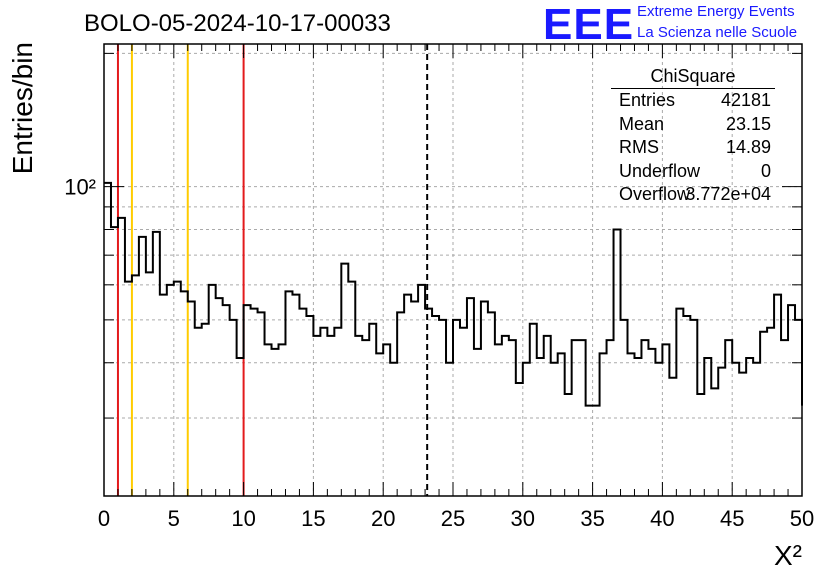 Image resolution: width=836 pixels, height=572 pixels. Describe the element at coordinates (22, 108) in the screenshot. I see `y-axis-title: Entries/bin` at that location.